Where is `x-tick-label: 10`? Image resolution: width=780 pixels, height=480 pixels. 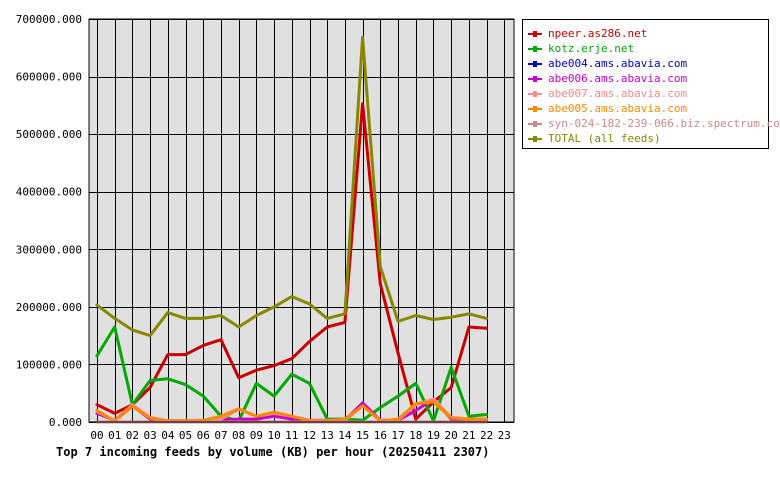 x-tick-label: 10 is located at coordinates (273, 435).